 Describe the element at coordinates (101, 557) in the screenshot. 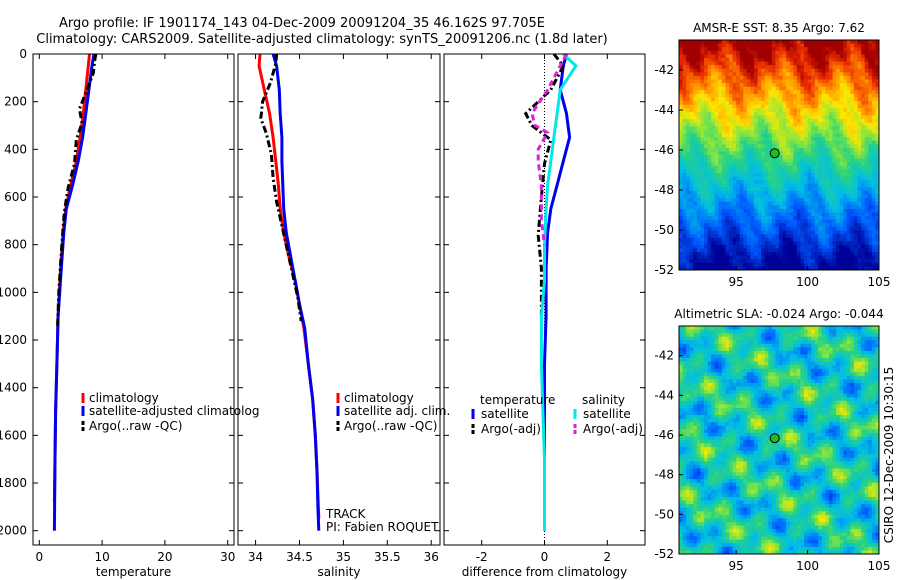

I see `x-tick-label: 10` at that location.